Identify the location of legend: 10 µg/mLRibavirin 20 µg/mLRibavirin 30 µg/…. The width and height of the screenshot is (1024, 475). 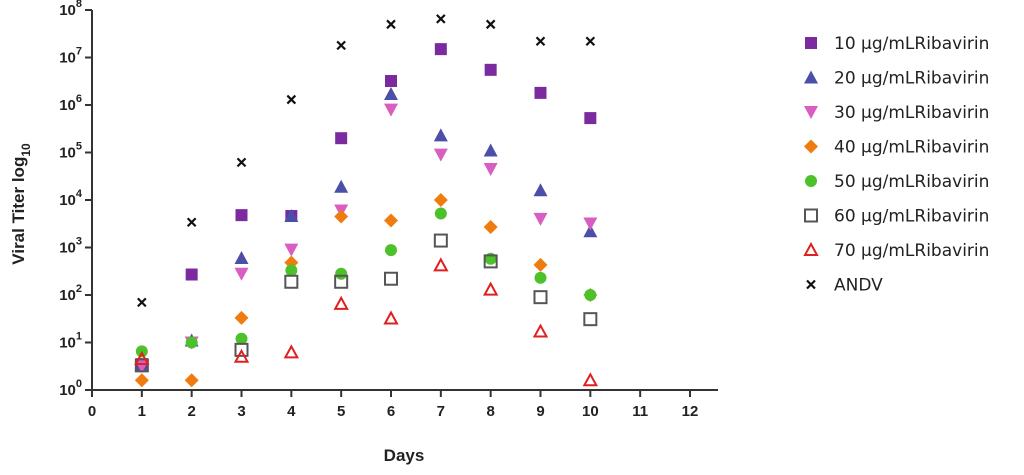
(896, 165).